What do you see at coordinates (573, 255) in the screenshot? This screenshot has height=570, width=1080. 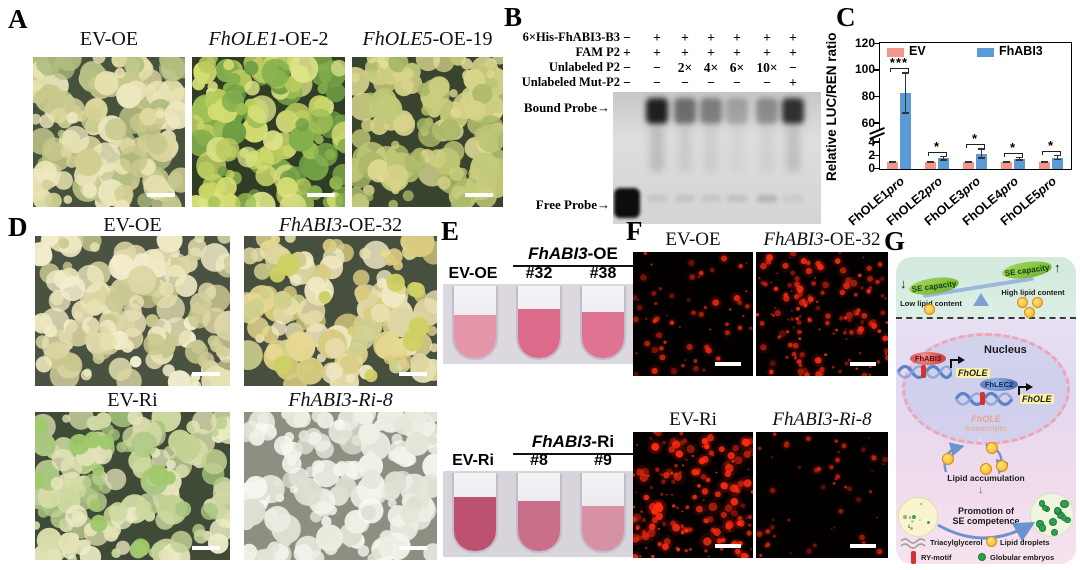 I see `group-header-oe: FhABI3-OE` at bounding box center [573, 255].